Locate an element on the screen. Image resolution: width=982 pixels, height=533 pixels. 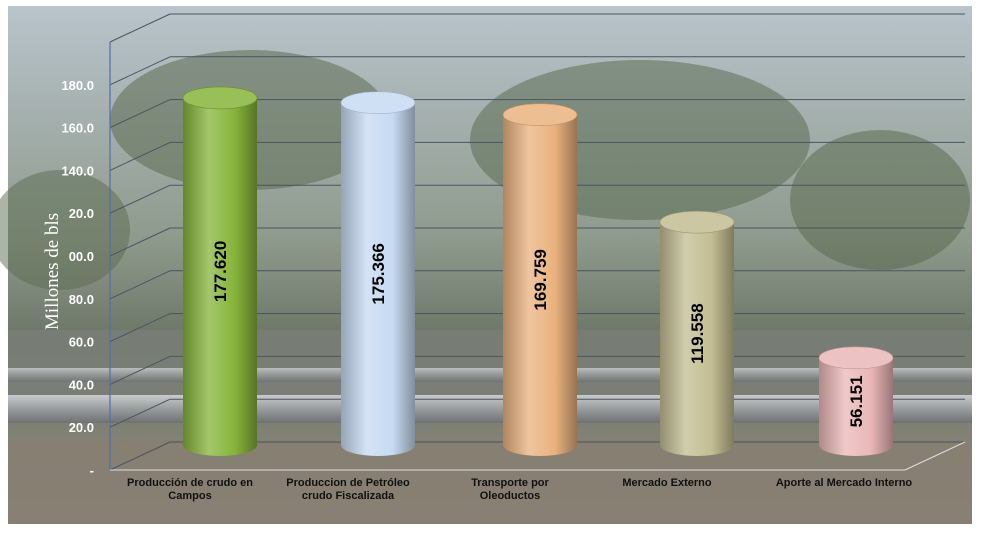
bar: 56.151 is located at coordinates (856, 401).